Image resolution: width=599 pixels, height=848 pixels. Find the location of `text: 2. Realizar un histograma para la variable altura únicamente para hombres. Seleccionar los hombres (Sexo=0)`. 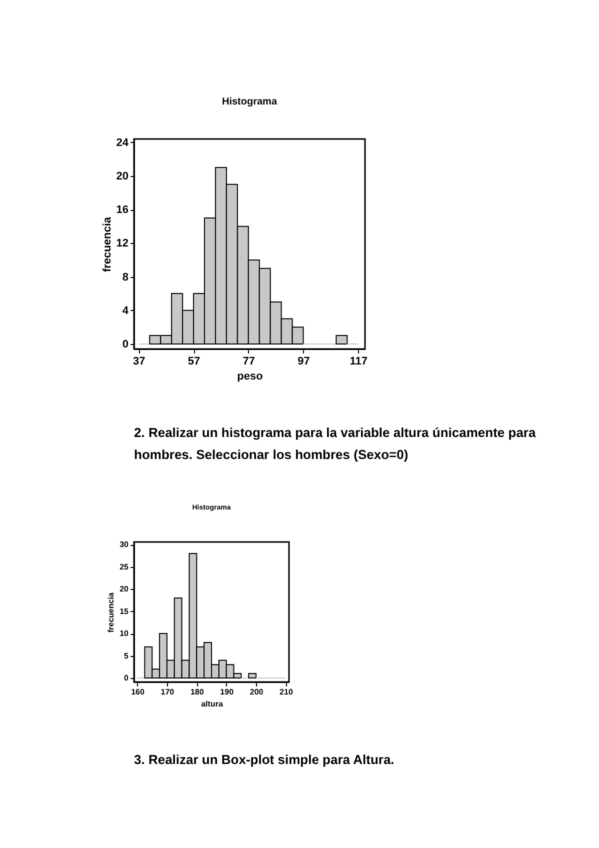

text: 2. Realizar un histograma para la variable altura únicamente para hombres. Seleccionar los hombres (Sexo=0) is located at coordinates (335, 443).